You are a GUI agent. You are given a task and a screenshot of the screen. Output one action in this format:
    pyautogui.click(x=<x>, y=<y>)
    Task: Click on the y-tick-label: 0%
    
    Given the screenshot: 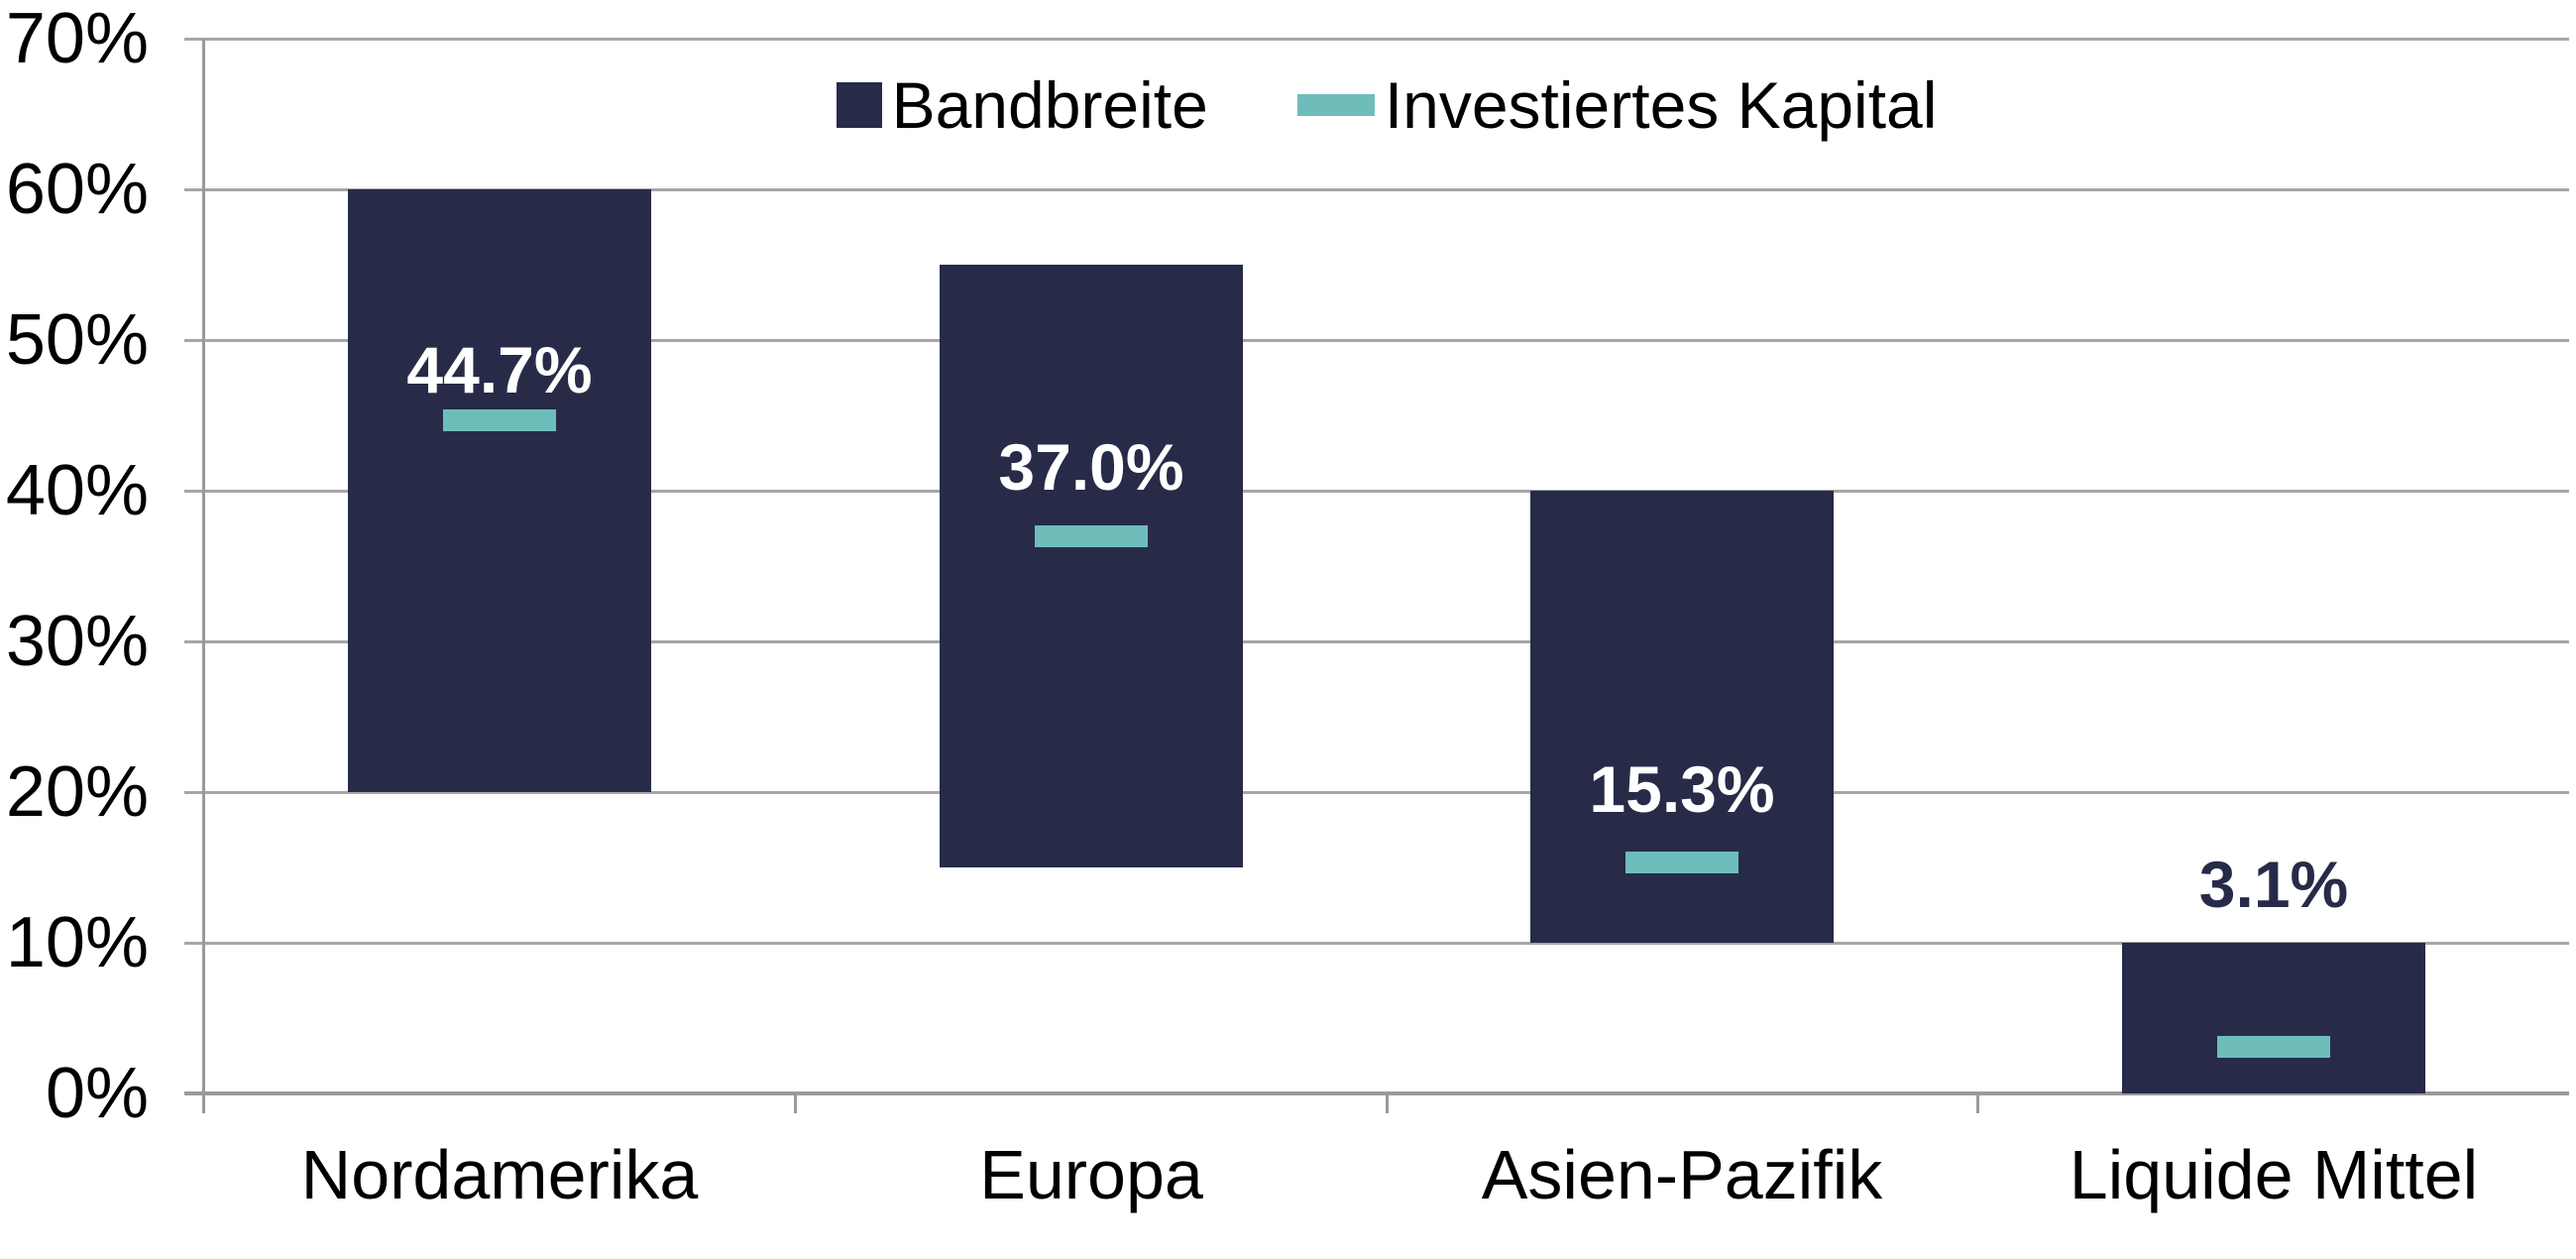 What is the action you would take?
    pyautogui.click(x=97, y=1094)
    